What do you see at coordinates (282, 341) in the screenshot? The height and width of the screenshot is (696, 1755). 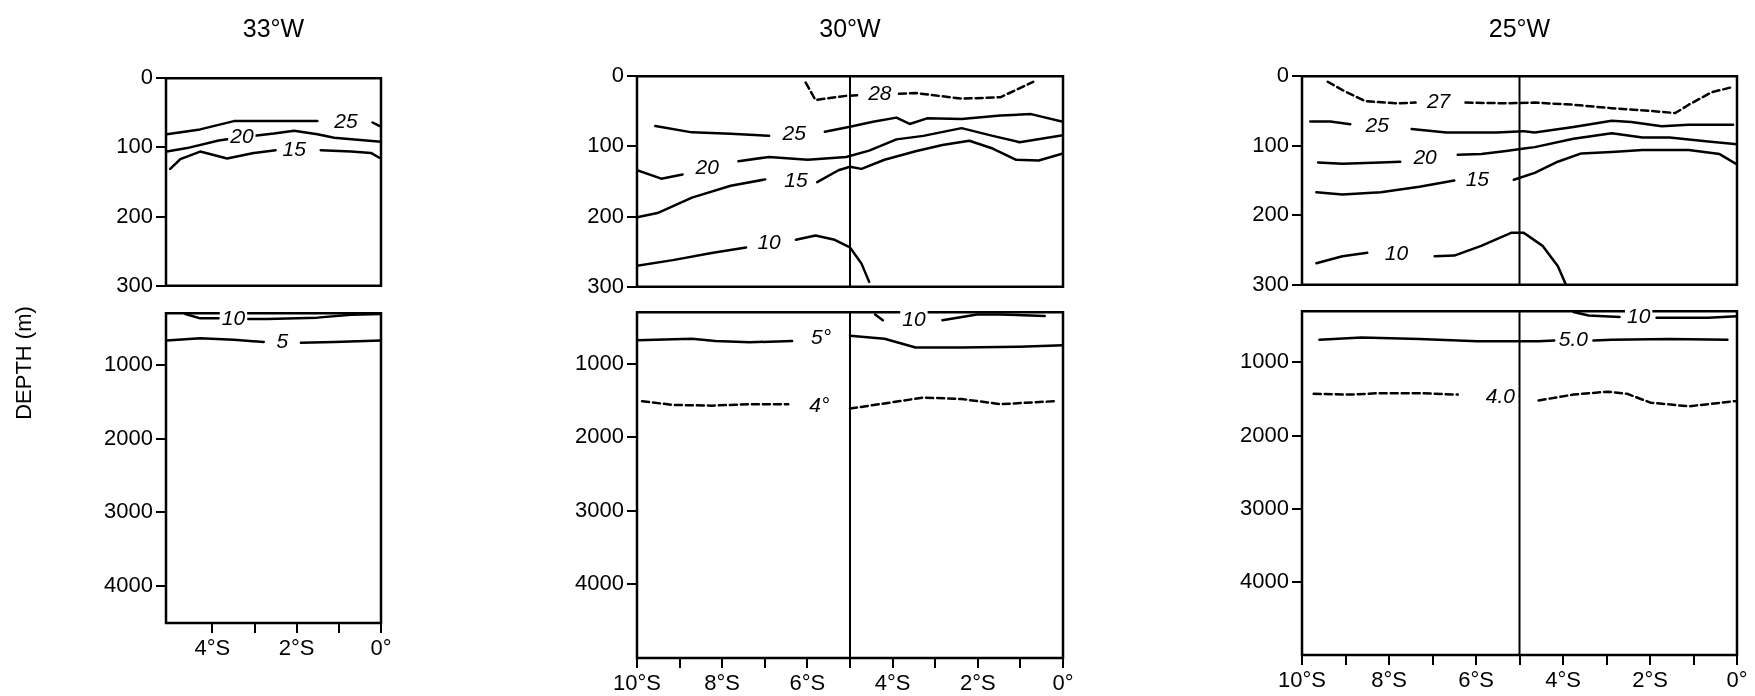 I see `series-label: 5` at bounding box center [282, 341].